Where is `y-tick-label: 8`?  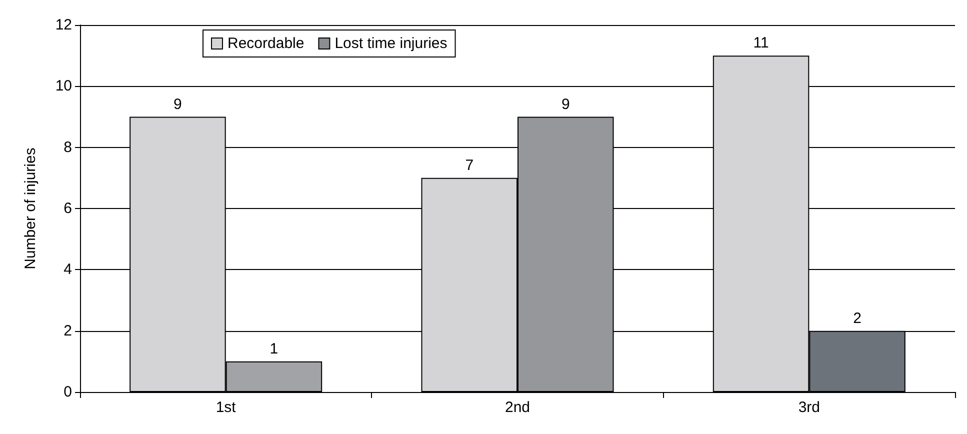
y-tick-label: 8 is located at coordinates (68, 147).